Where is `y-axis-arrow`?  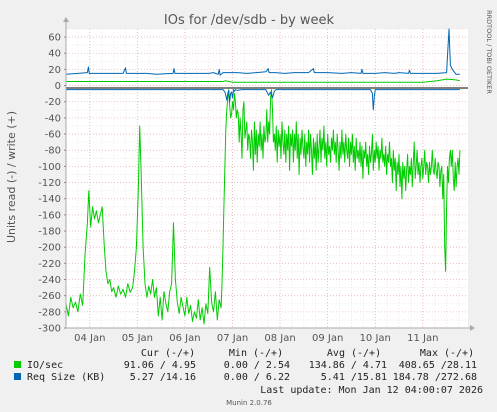
y-axis-arrow is located at coordinates (66, 19).